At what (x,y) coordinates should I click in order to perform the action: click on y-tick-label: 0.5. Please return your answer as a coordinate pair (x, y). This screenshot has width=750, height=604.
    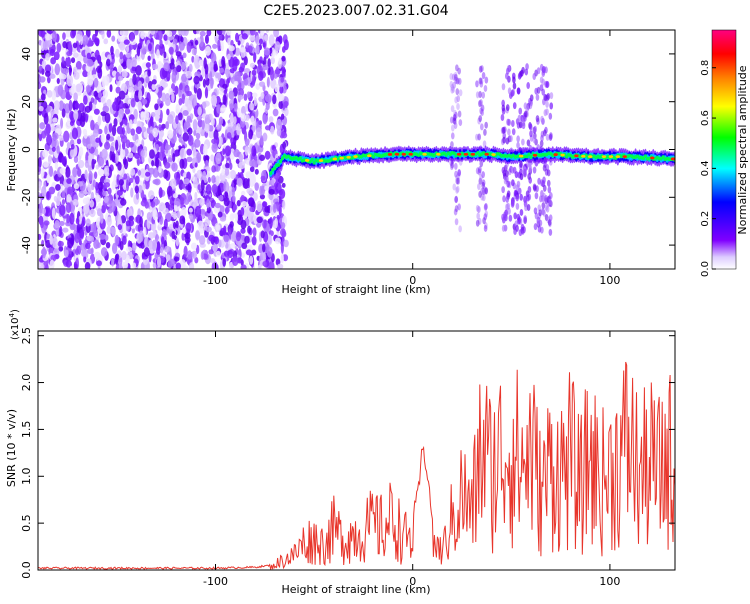
    Looking at the image, I should click on (26, 523).